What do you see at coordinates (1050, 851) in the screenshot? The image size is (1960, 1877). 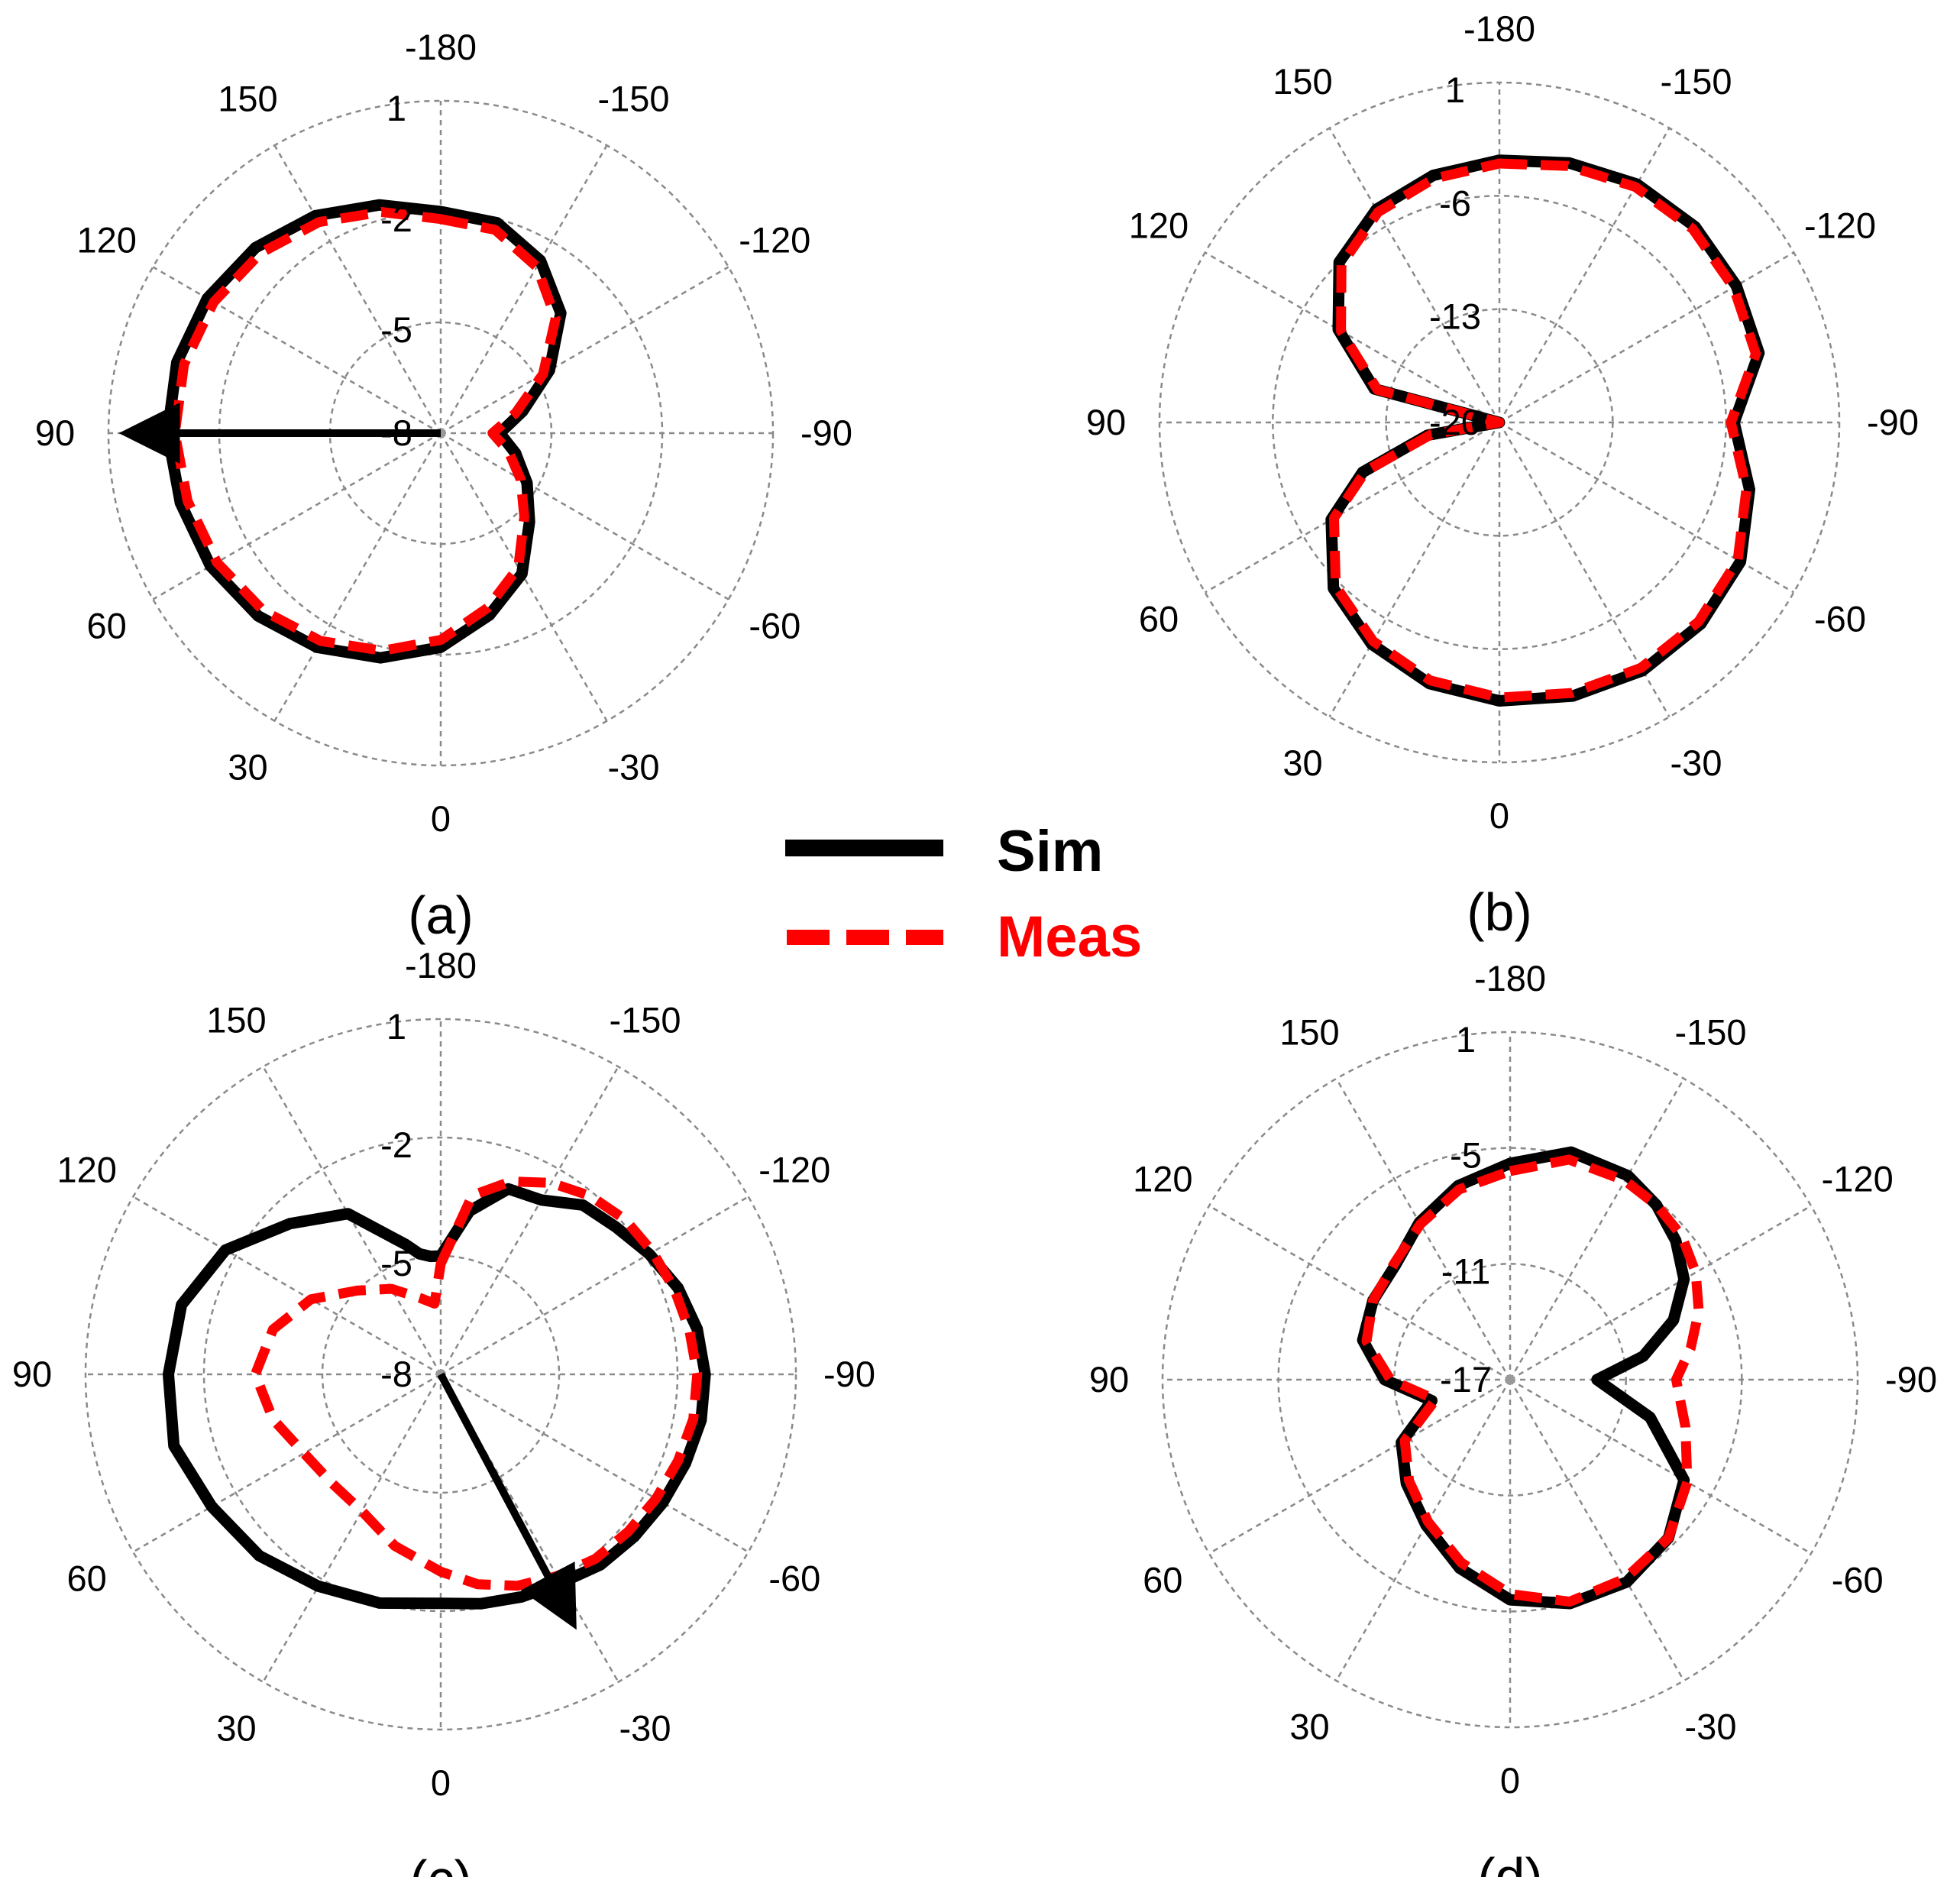 I see `legend-sim-label: Sim` at bounding box center [1050, 851].